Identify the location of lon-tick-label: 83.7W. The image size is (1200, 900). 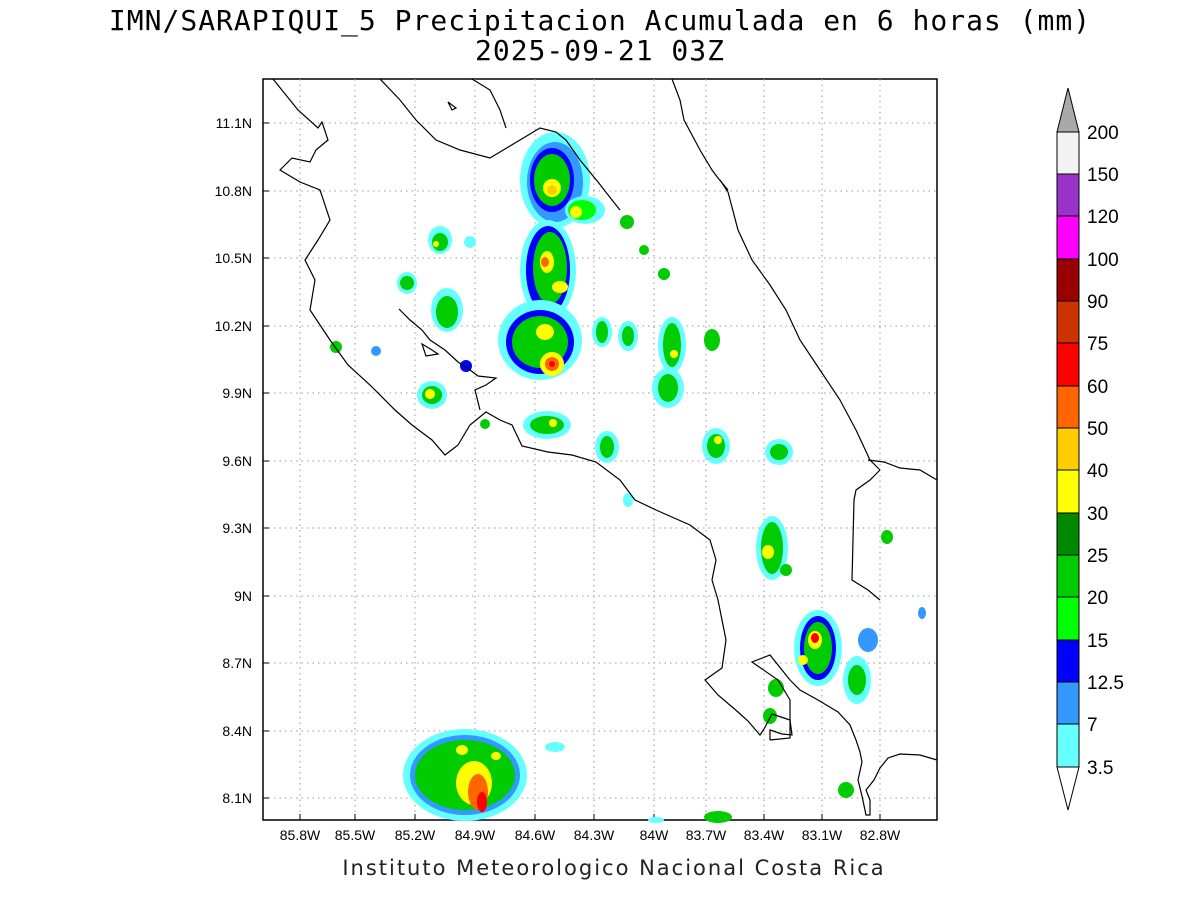
(706, 835).